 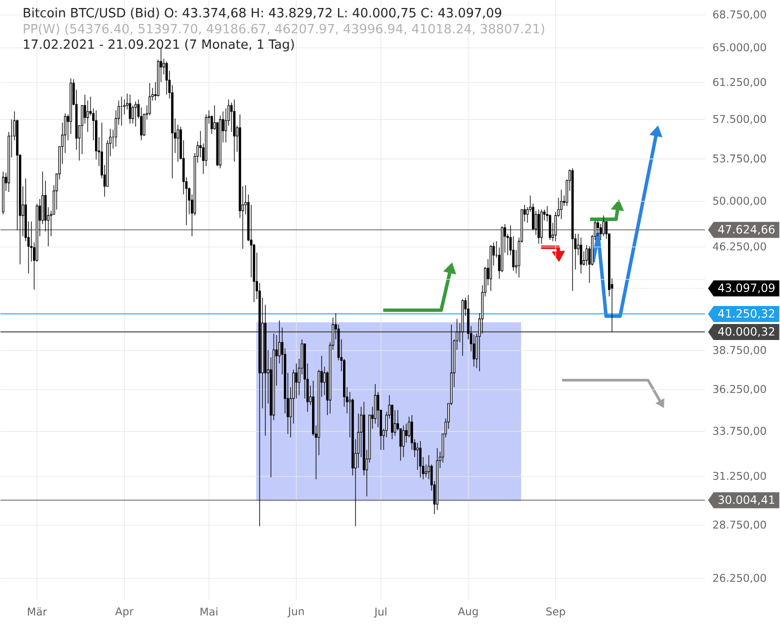 I want to click on y-tick-label: 26.250,00, so click(x=739, y=578).